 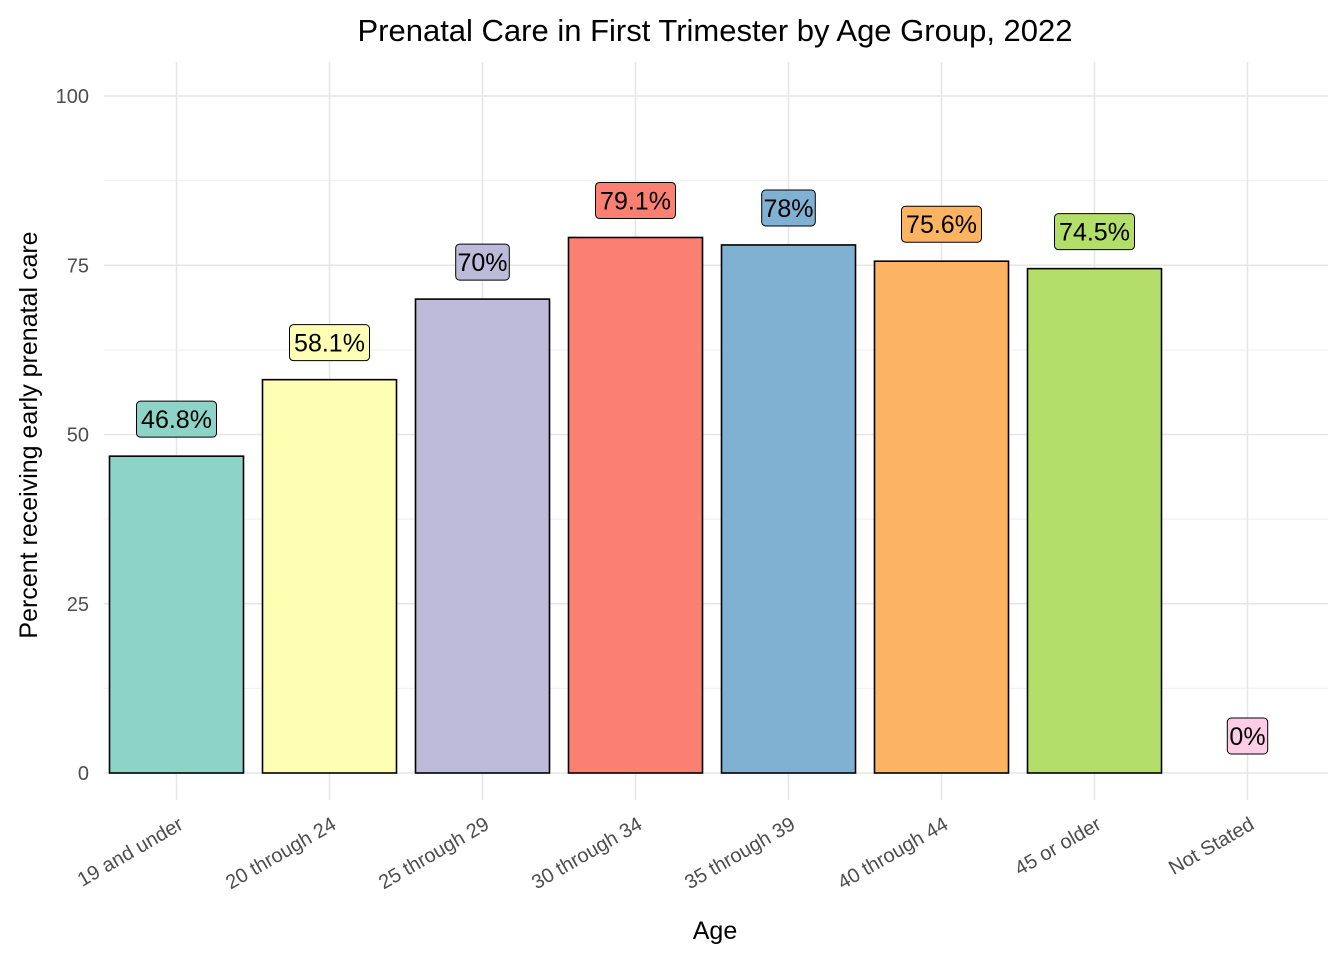 I want to click on data-label-text: 46.8%, so click(x=176, y=420).